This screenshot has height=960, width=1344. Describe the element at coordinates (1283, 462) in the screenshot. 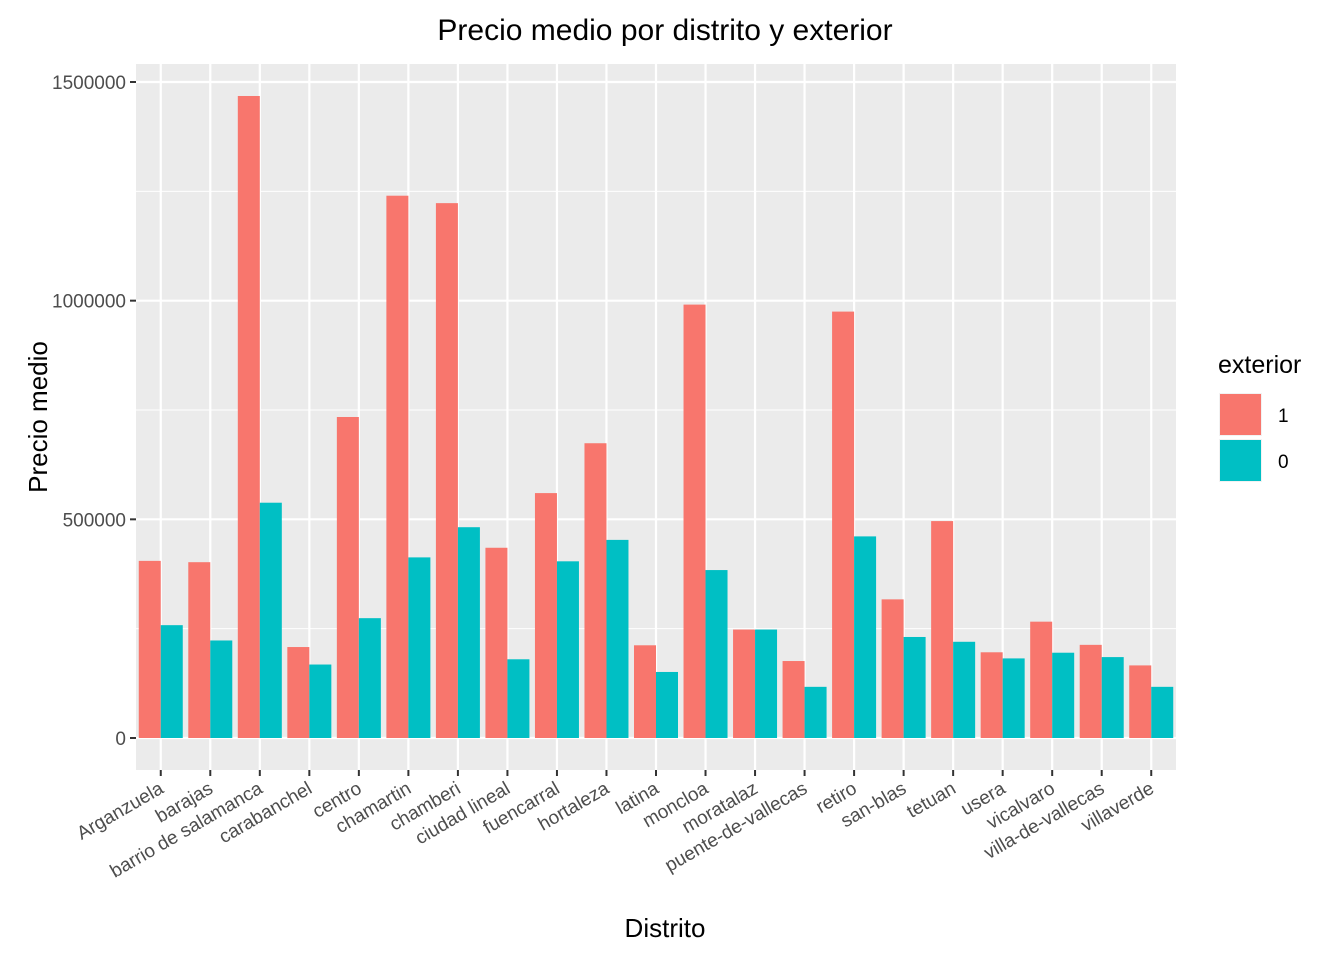

I see `legend-label-0: 0` at that location.